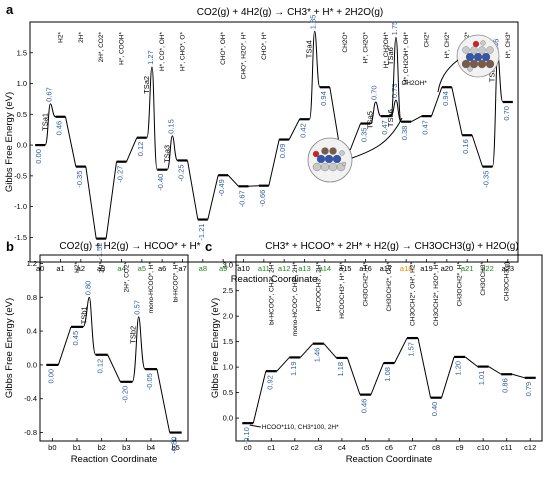 This screenshot has width=550, height=481. Describe the element at coordinates (44, 122) in the screenshot. I see `ts-name-label: TSa1` at that location.